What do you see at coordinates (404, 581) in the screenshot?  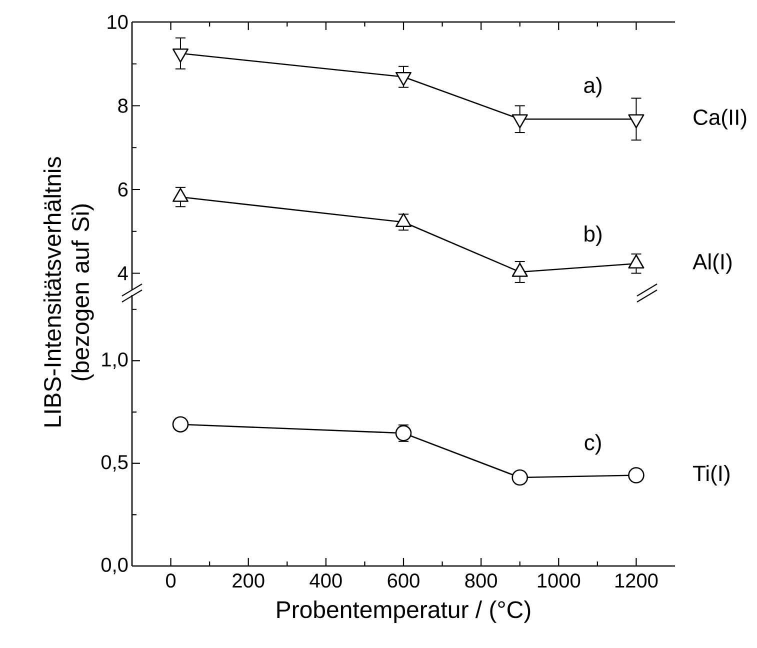 I see `x-tick-label: 600` at bounding box center [404, 581].